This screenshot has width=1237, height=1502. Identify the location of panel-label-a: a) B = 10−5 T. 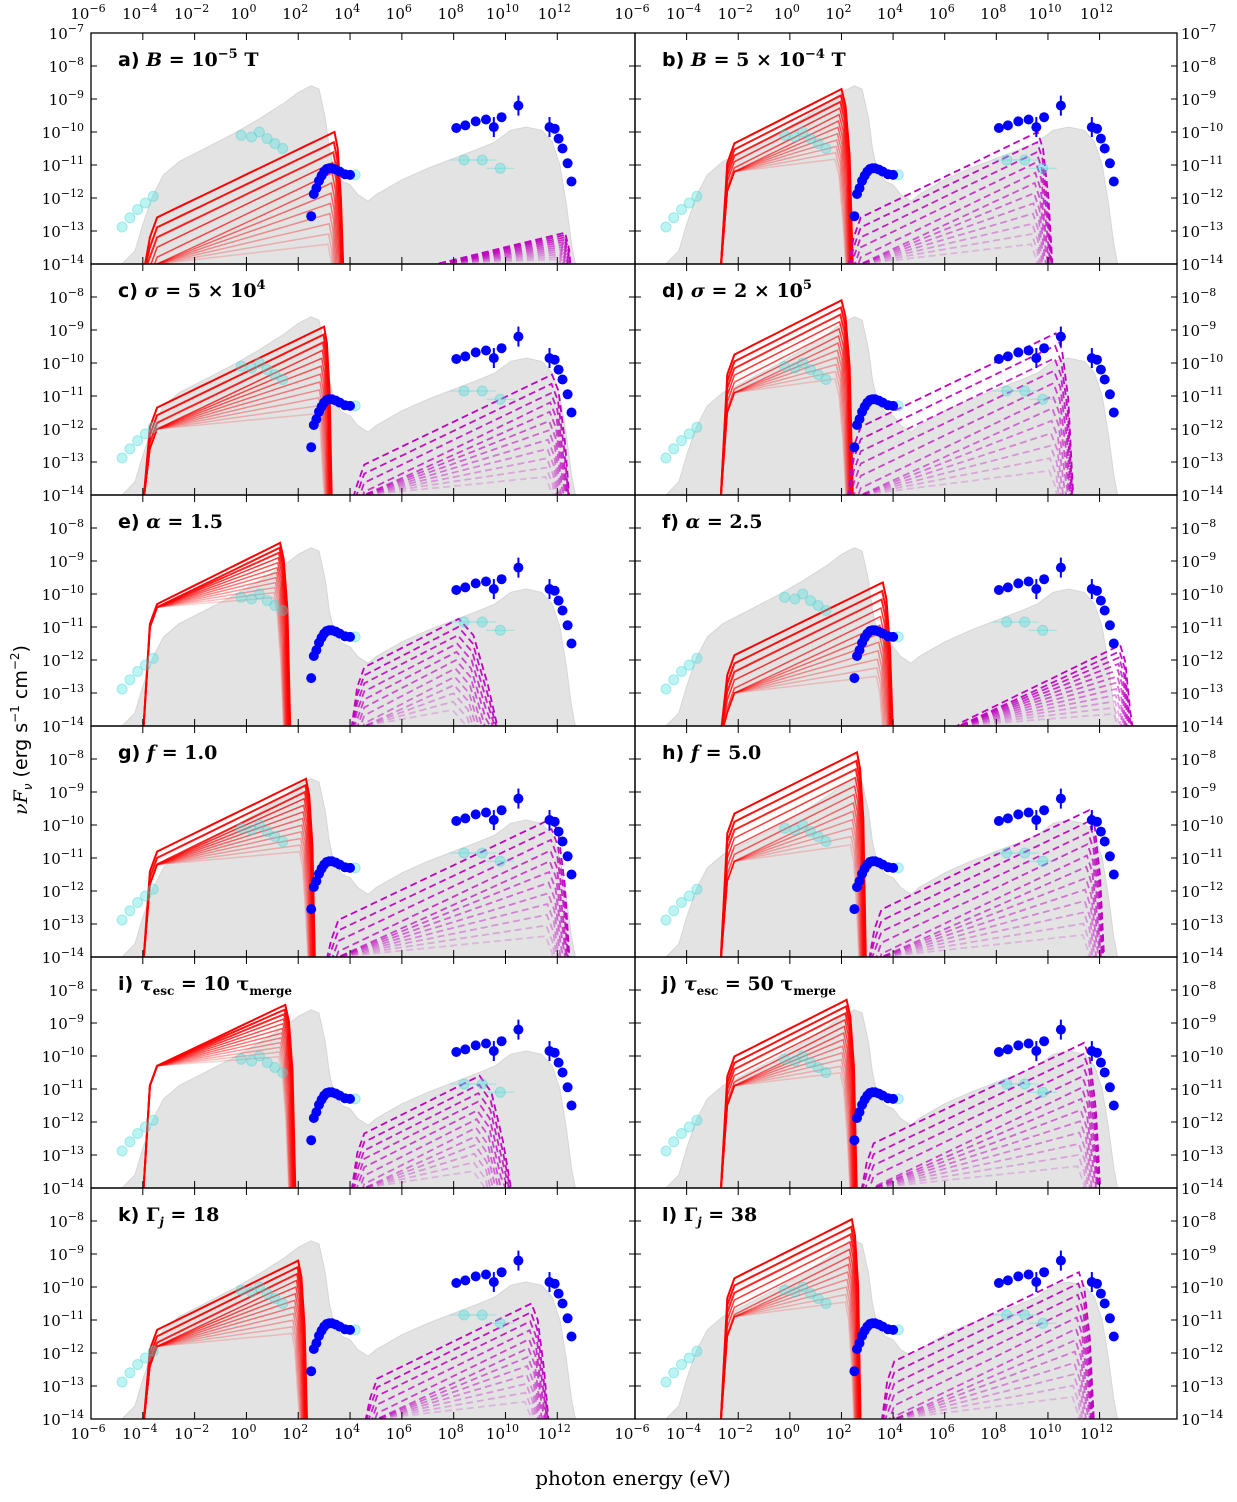
(188, 59).